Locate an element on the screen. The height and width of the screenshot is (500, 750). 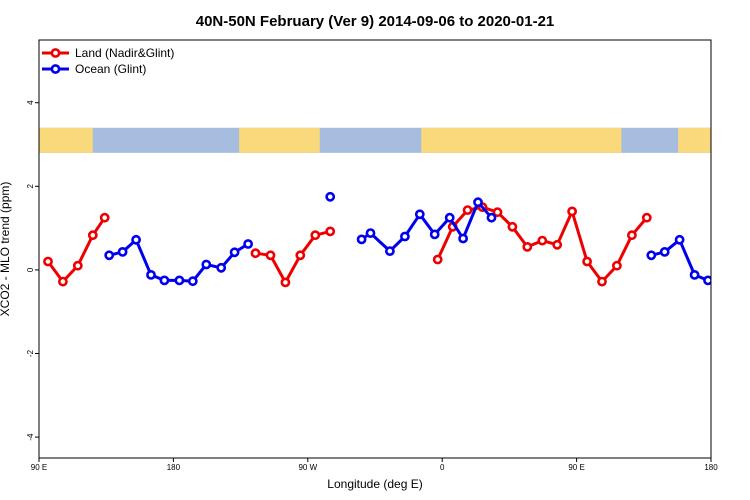
y-tick-label: 0 is located at coordinates (30, 269).